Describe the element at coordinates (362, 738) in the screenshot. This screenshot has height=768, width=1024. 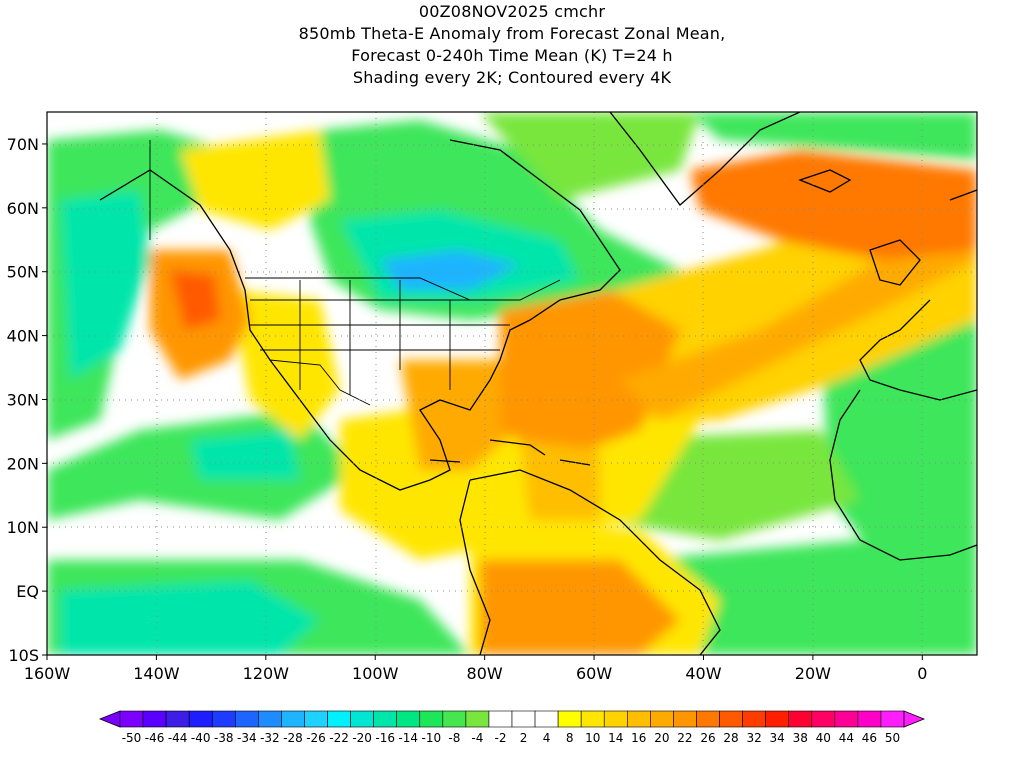
I see `colorbar-label: -20` at that location.